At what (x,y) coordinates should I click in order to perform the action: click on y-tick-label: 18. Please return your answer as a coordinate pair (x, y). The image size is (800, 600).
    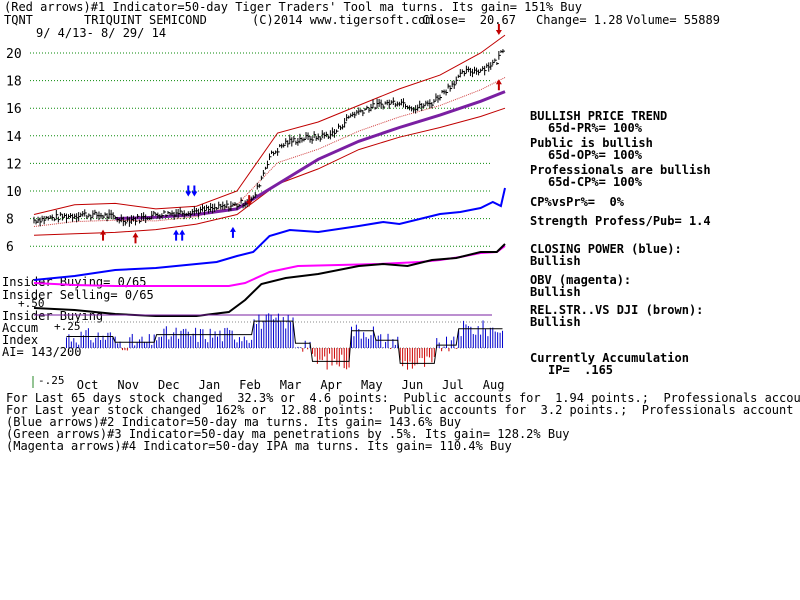
    Looking at the image, I should click on (14, 82).